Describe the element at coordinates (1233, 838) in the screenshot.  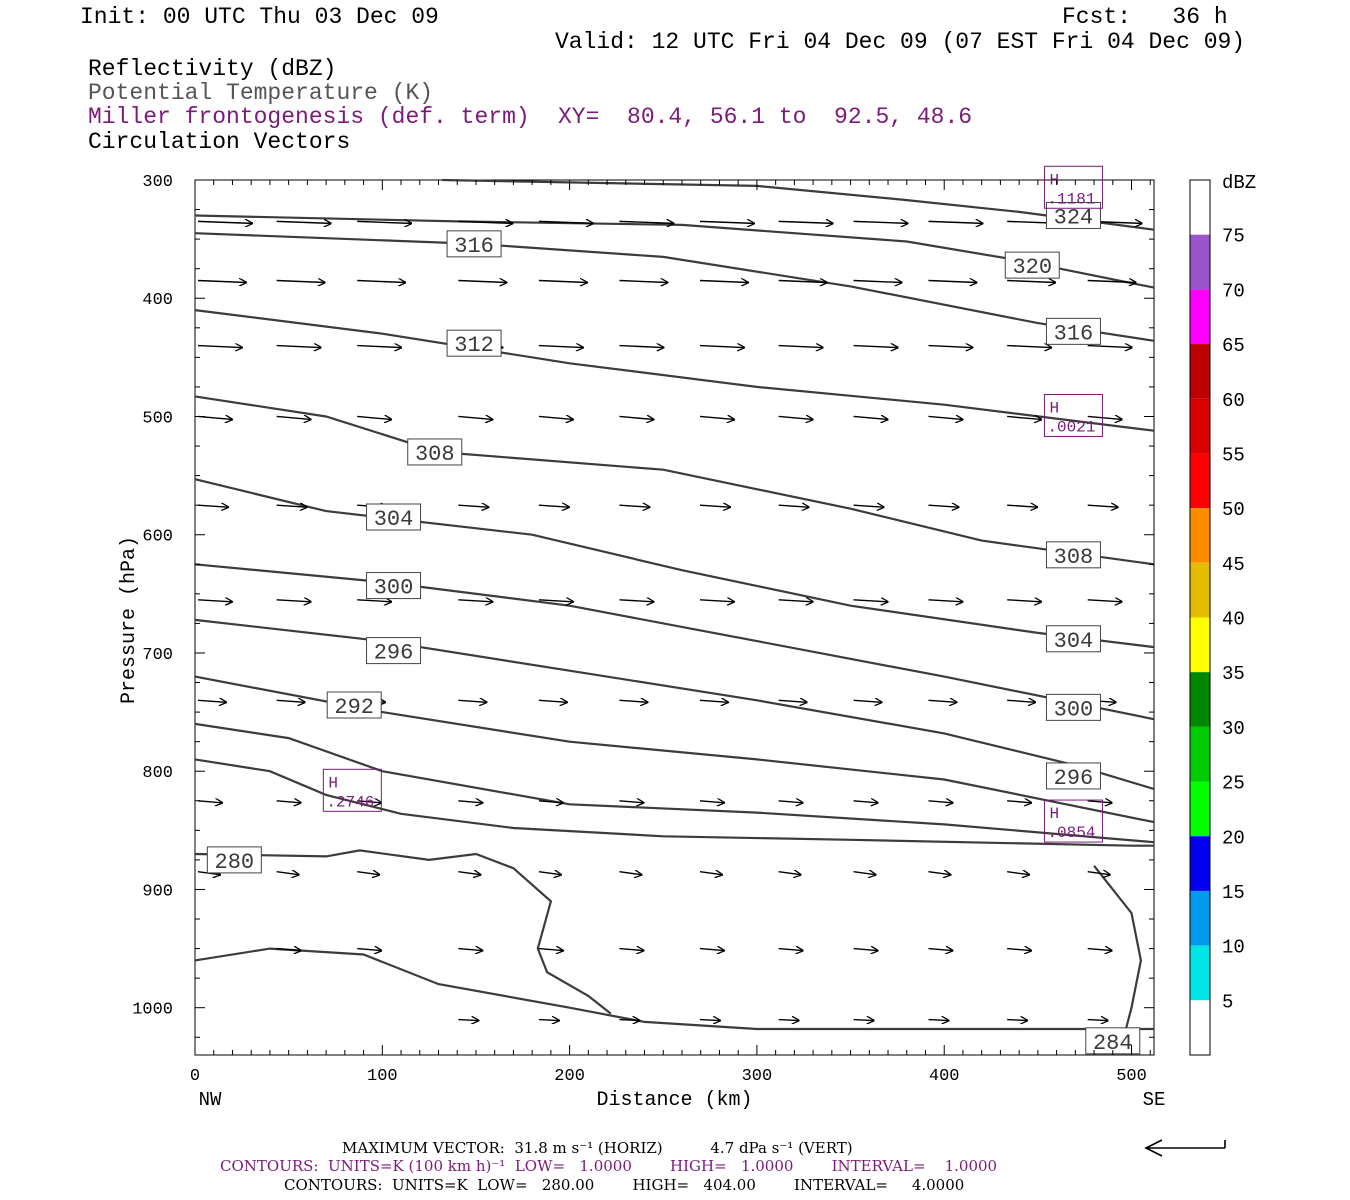
I see `colorbar-tick-label: 20` at that location.